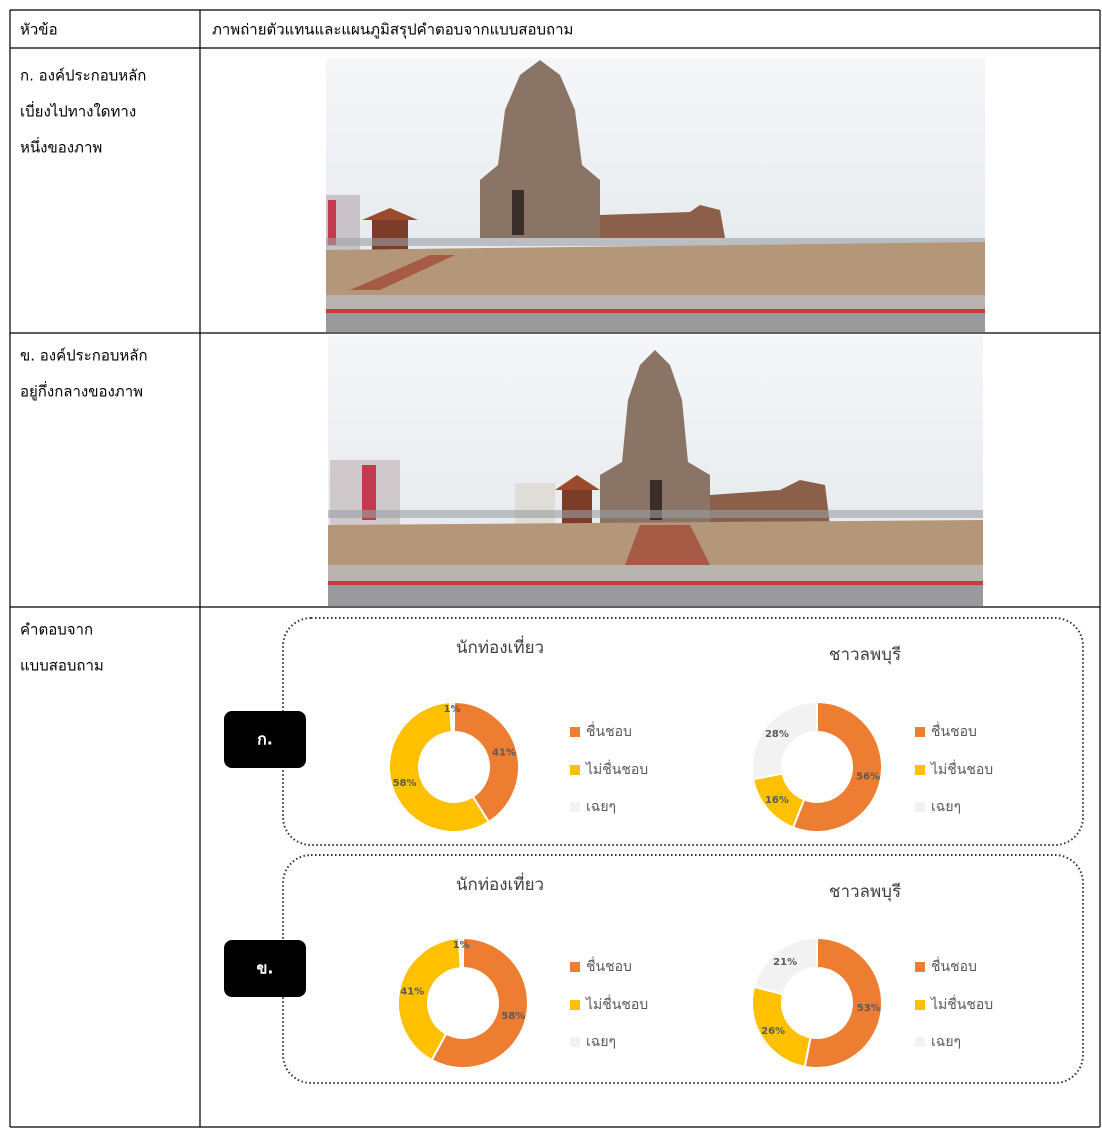  Describe the element at coordinates (62, 666) in the screenshot. I see `row-label: แบบสอบถาม` at that location.